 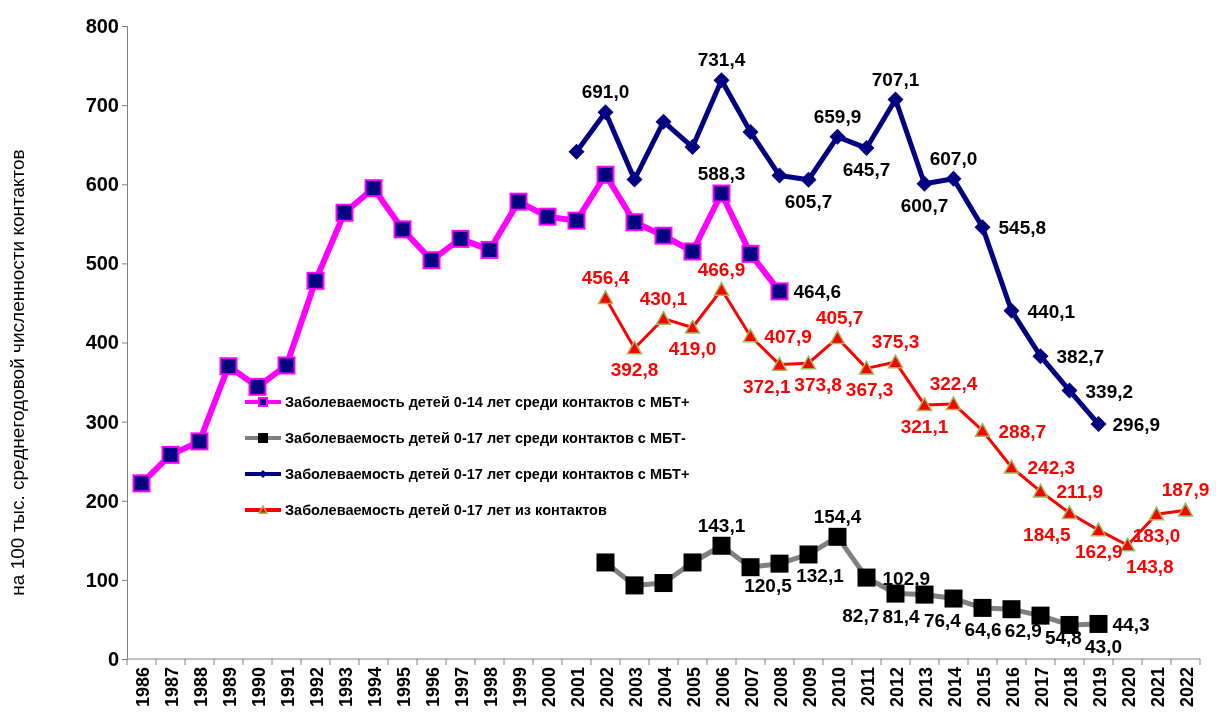 What do you see at coordinates (113, 658) in the screenshot?
I see `y-tick-label: 0` at bounding box center [113, 658].